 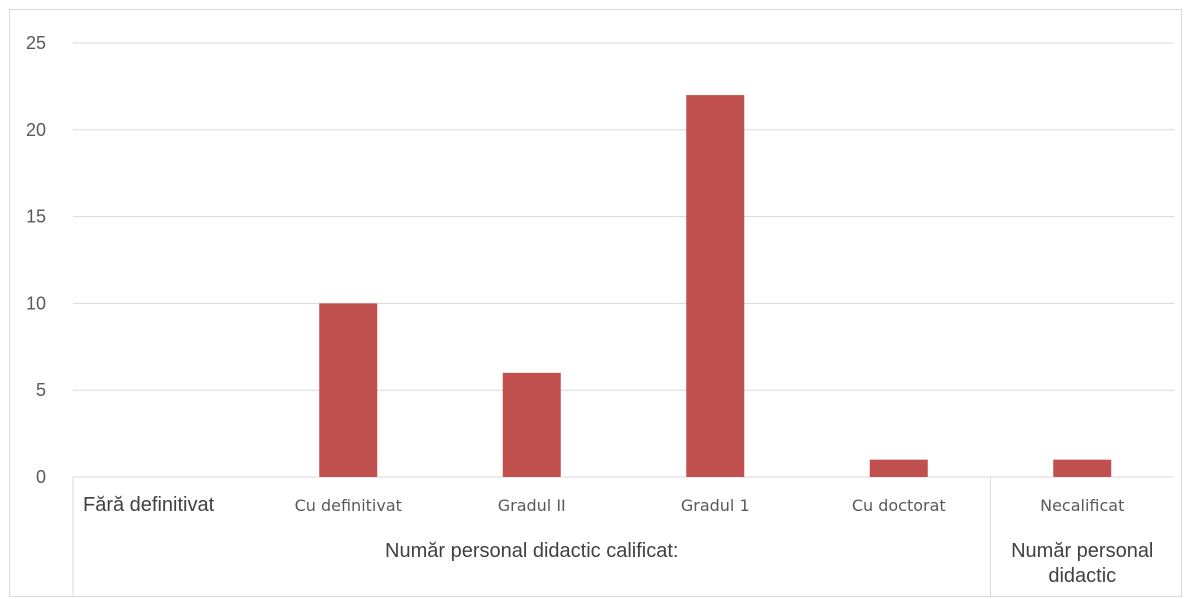 I want to click on category-label: Gradul II, so click(x=532, y=505).